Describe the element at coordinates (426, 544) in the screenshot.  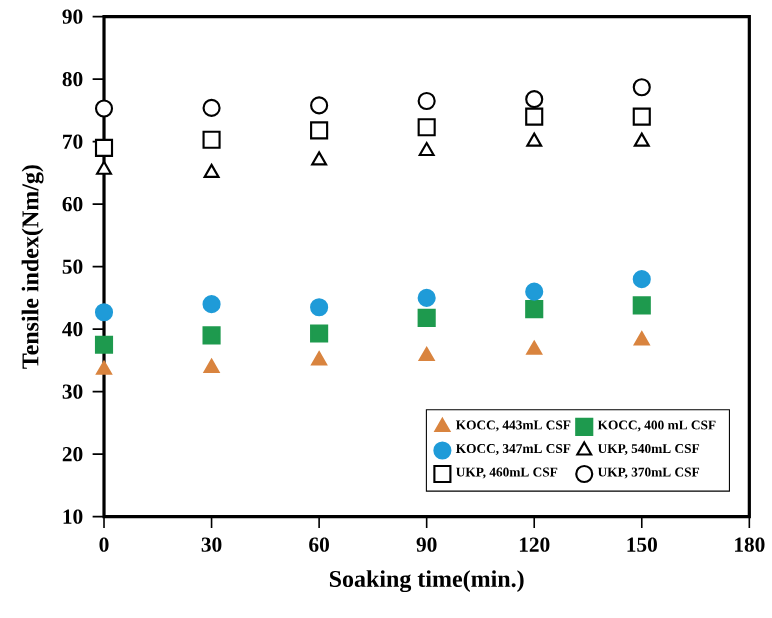
I see `x-tick-label: 90` at that location.